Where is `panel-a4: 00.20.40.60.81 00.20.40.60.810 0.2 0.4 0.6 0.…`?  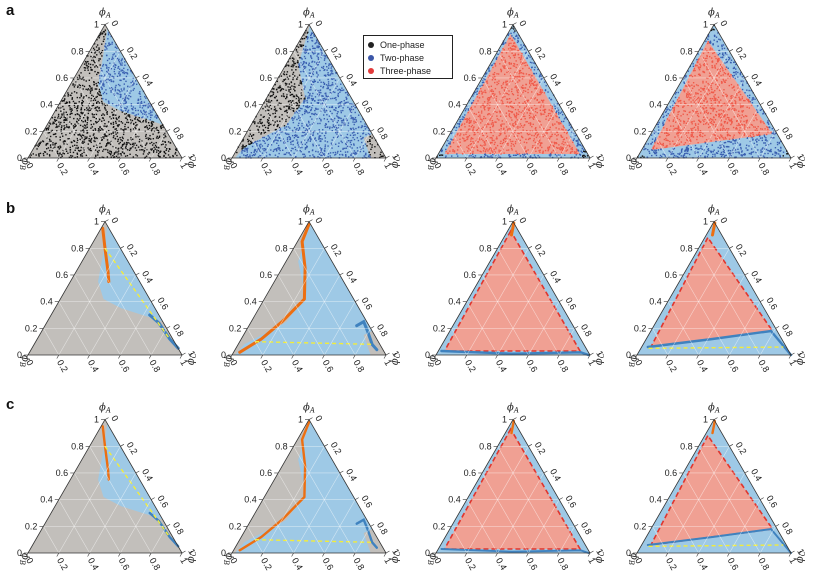
panel-a4: 00.20.40.60.81 00.20.40.60.810 0.2 0.4 0.6 0.… is located at coordinates (716, 92).